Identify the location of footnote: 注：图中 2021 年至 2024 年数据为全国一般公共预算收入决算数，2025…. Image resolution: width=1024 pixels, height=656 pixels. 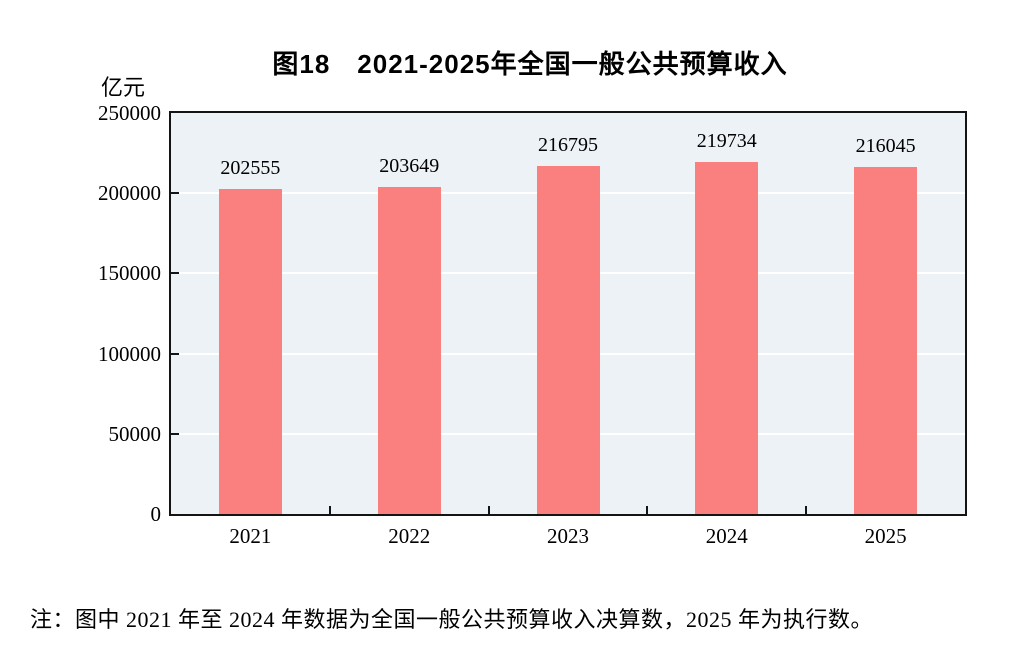
(452, 619).